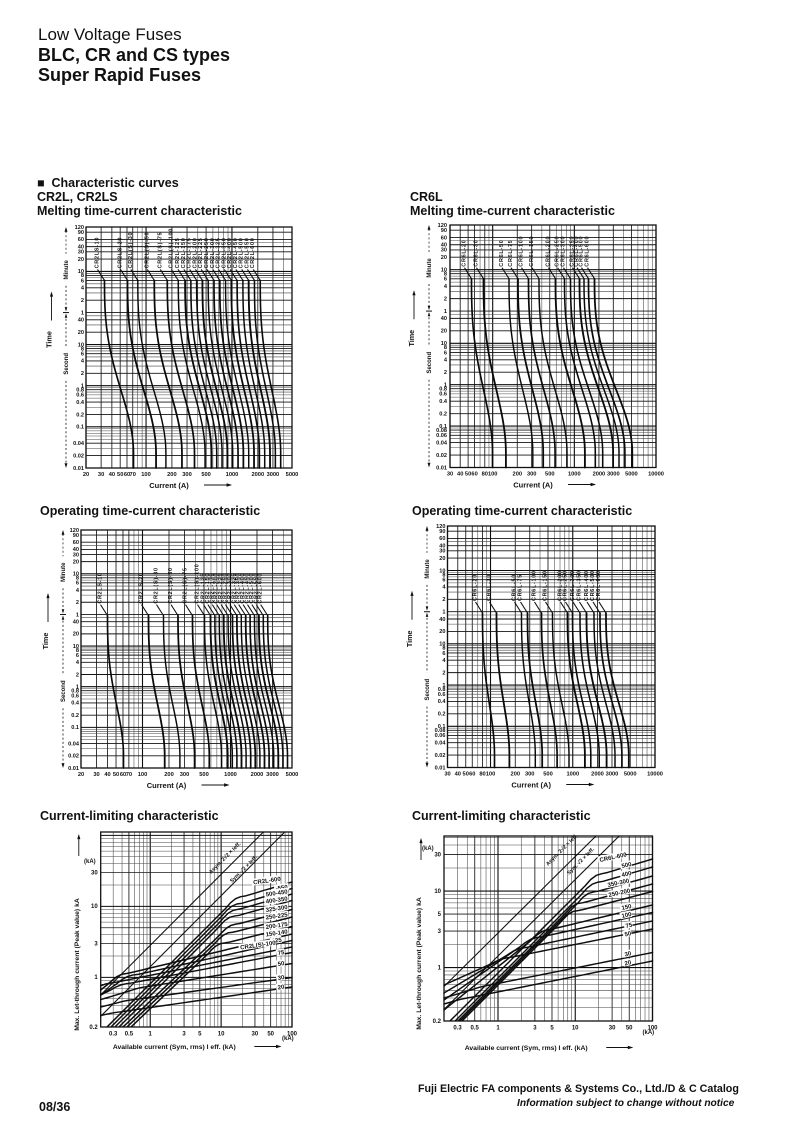  What do you see at coordinates (207, 252) in the screenshot?
I see `svg-text: CR2L-250` at bounding box center [207, 252].